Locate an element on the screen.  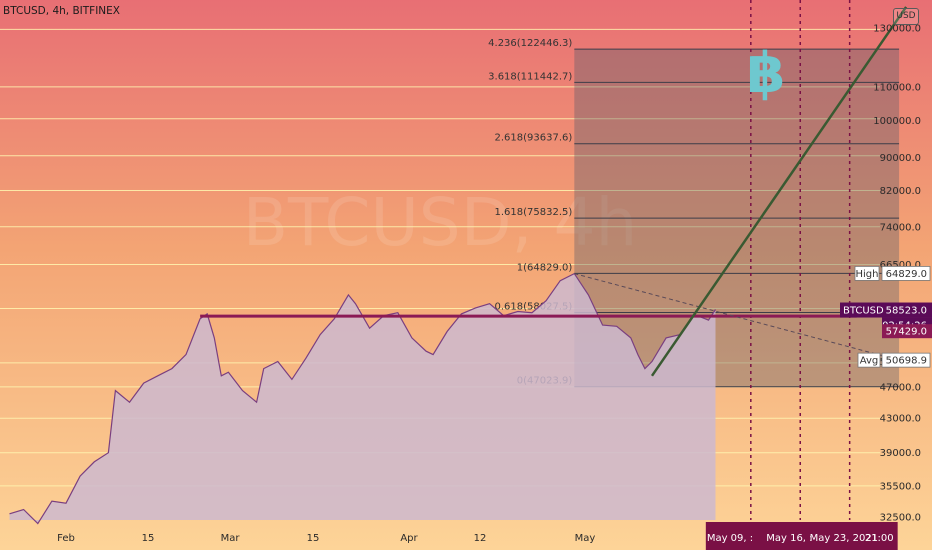
resistance-value-box is located at coordinates (907, 331).